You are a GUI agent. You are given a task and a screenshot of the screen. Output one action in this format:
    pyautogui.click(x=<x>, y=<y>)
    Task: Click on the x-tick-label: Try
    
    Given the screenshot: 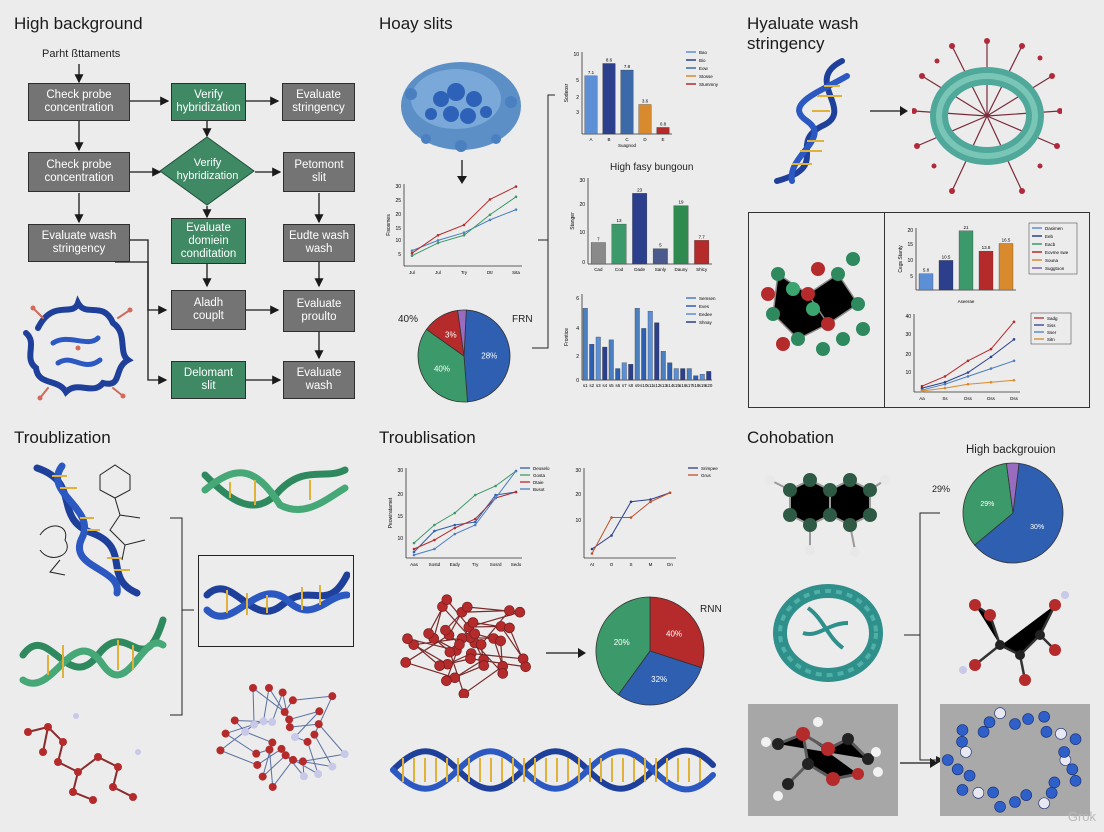 What is the action you would take?
    pyautogui.click(x=464, y=272)
    